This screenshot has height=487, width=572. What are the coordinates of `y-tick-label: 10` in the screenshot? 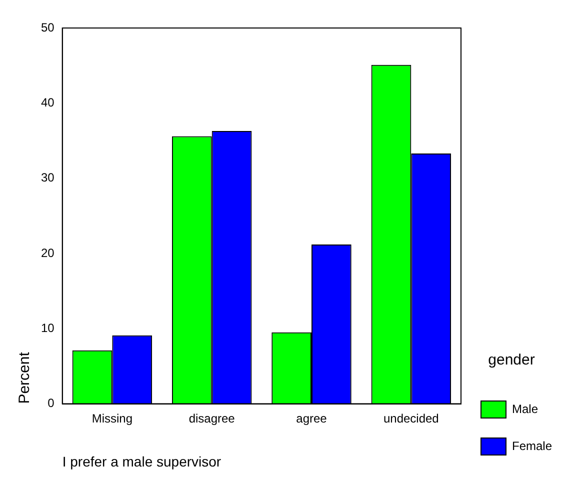 It's located at (47, 327).